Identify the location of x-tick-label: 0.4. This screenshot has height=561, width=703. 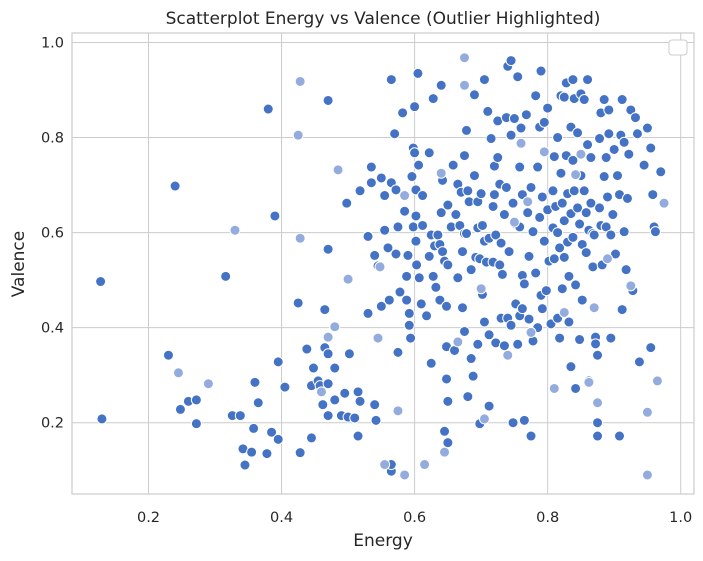
(281, 518).